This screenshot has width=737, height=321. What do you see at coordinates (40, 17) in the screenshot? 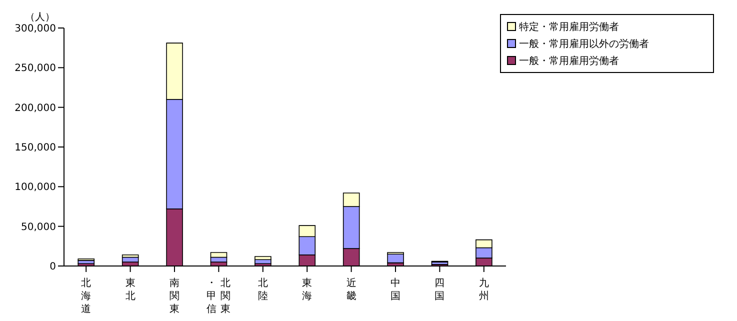
I see `y-axis-title: （人）` at bounding box center [40, 17].